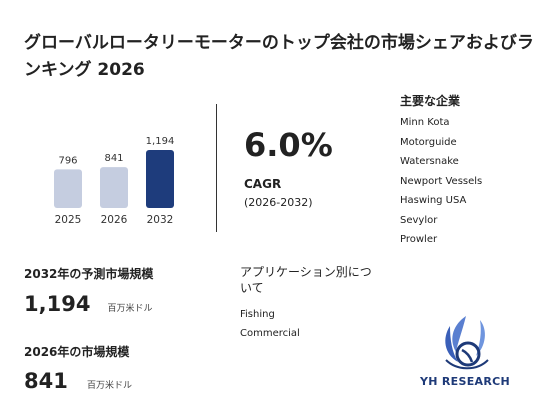 The width and height of the screenshot is (560, 408). I want to click on bar-value-label: 841, so click(113, 158).